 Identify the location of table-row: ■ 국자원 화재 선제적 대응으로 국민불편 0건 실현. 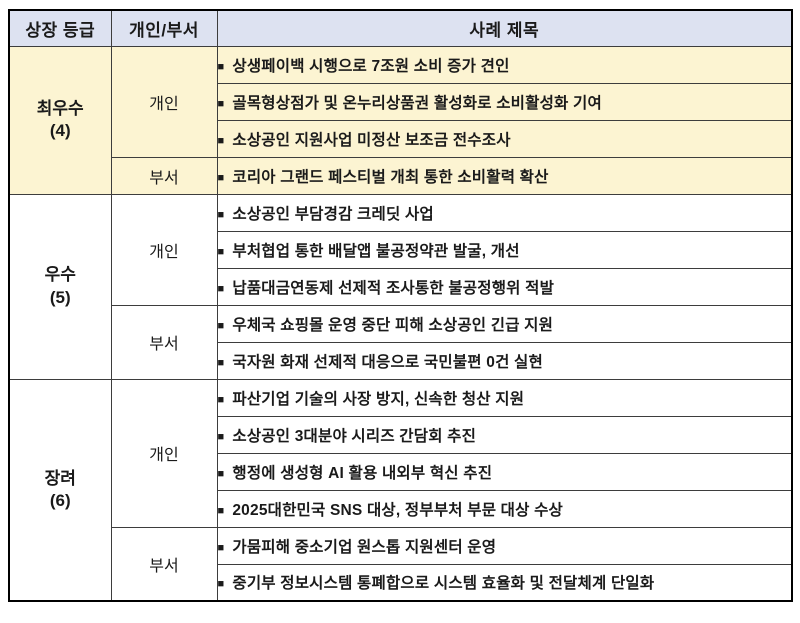
(401, 360).